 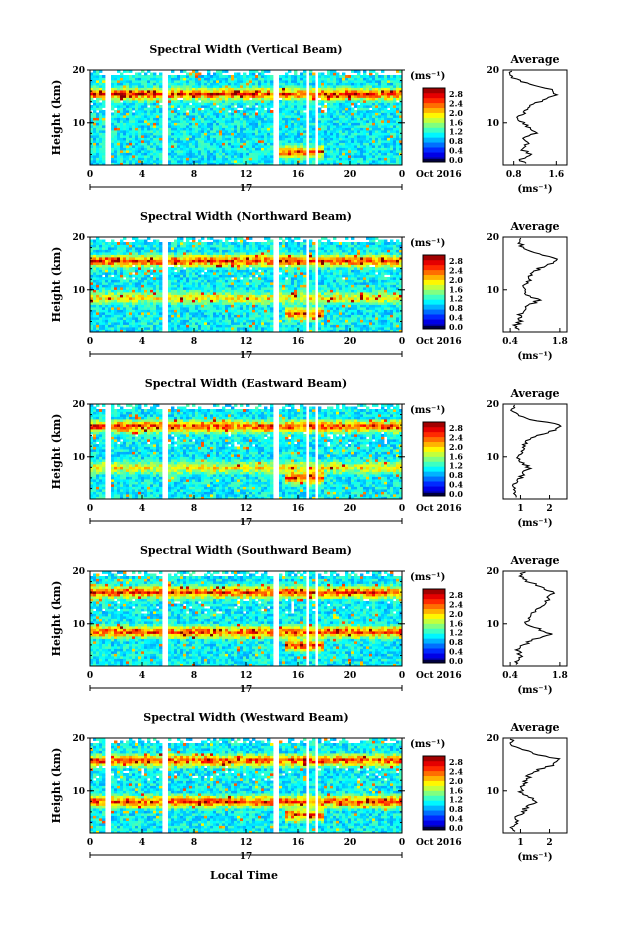 I want to click on average-x-tick-label: 1.6, so click(x=556, y=175).